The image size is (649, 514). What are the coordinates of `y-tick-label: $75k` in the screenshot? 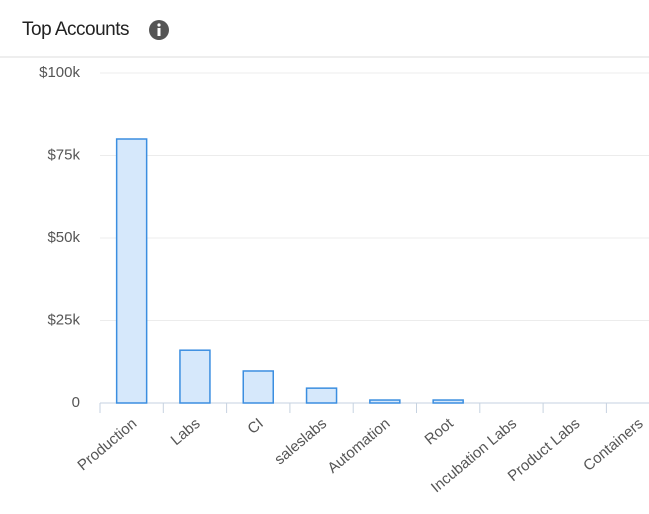 It's located at (63, 154).